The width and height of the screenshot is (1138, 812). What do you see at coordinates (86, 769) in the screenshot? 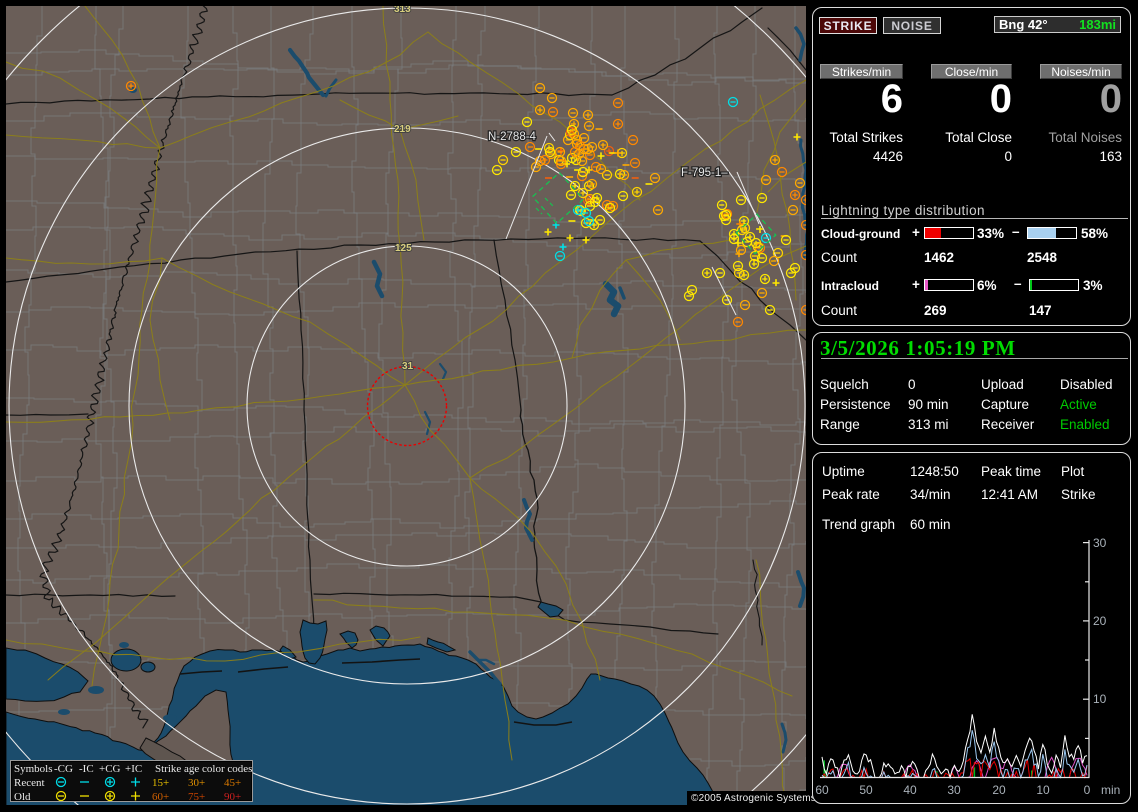
I see `svg-text: -IC` at bounding box center [86, 769].